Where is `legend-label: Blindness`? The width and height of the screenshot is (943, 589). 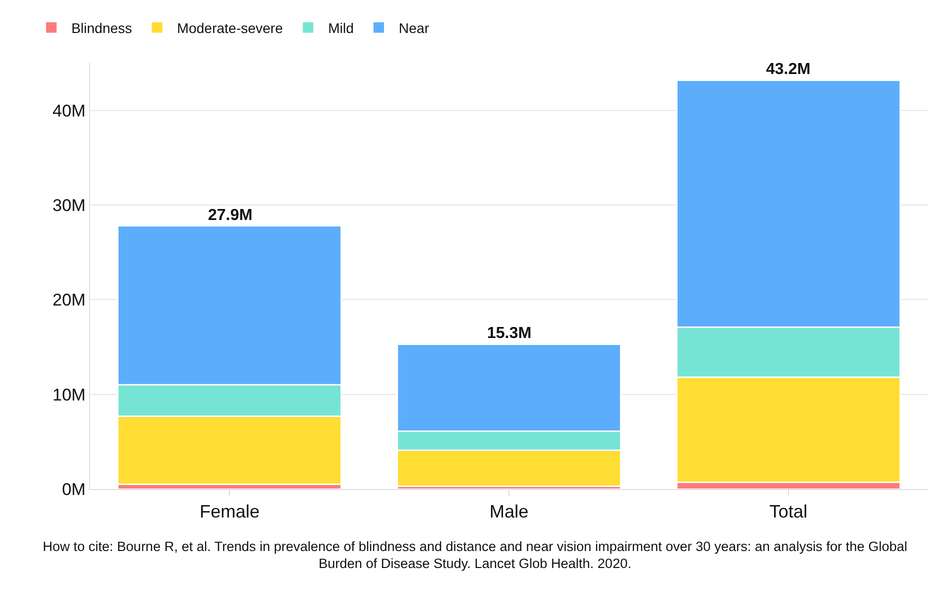
legend-label: Blindness is located at coordinates (101, 28).